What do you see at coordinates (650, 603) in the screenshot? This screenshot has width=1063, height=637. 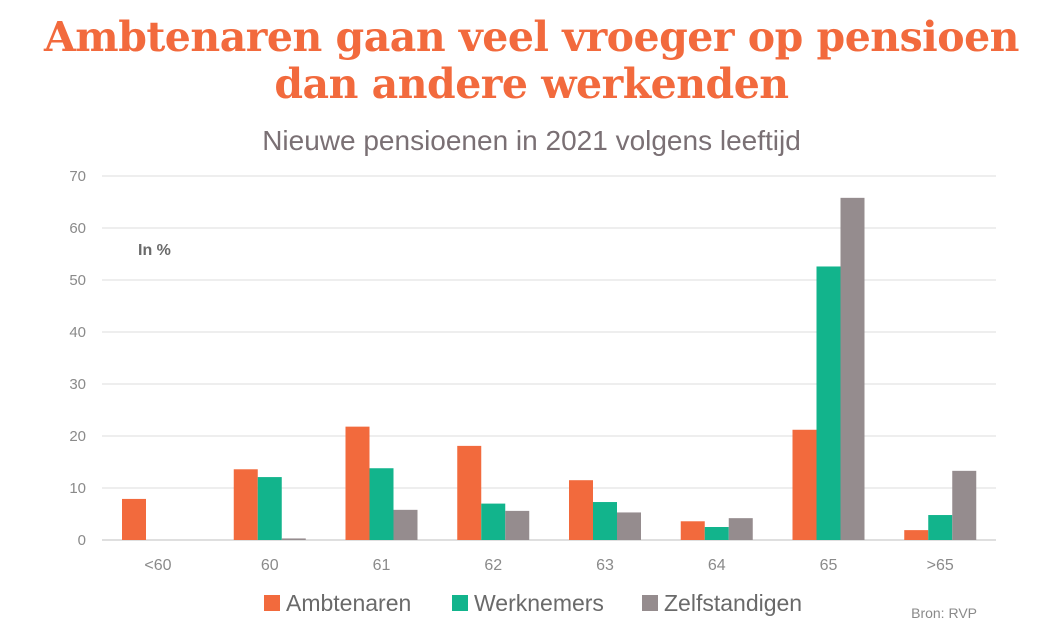 I see `legend-swatch-zelfstandigen` at bounding box center [650, 603].